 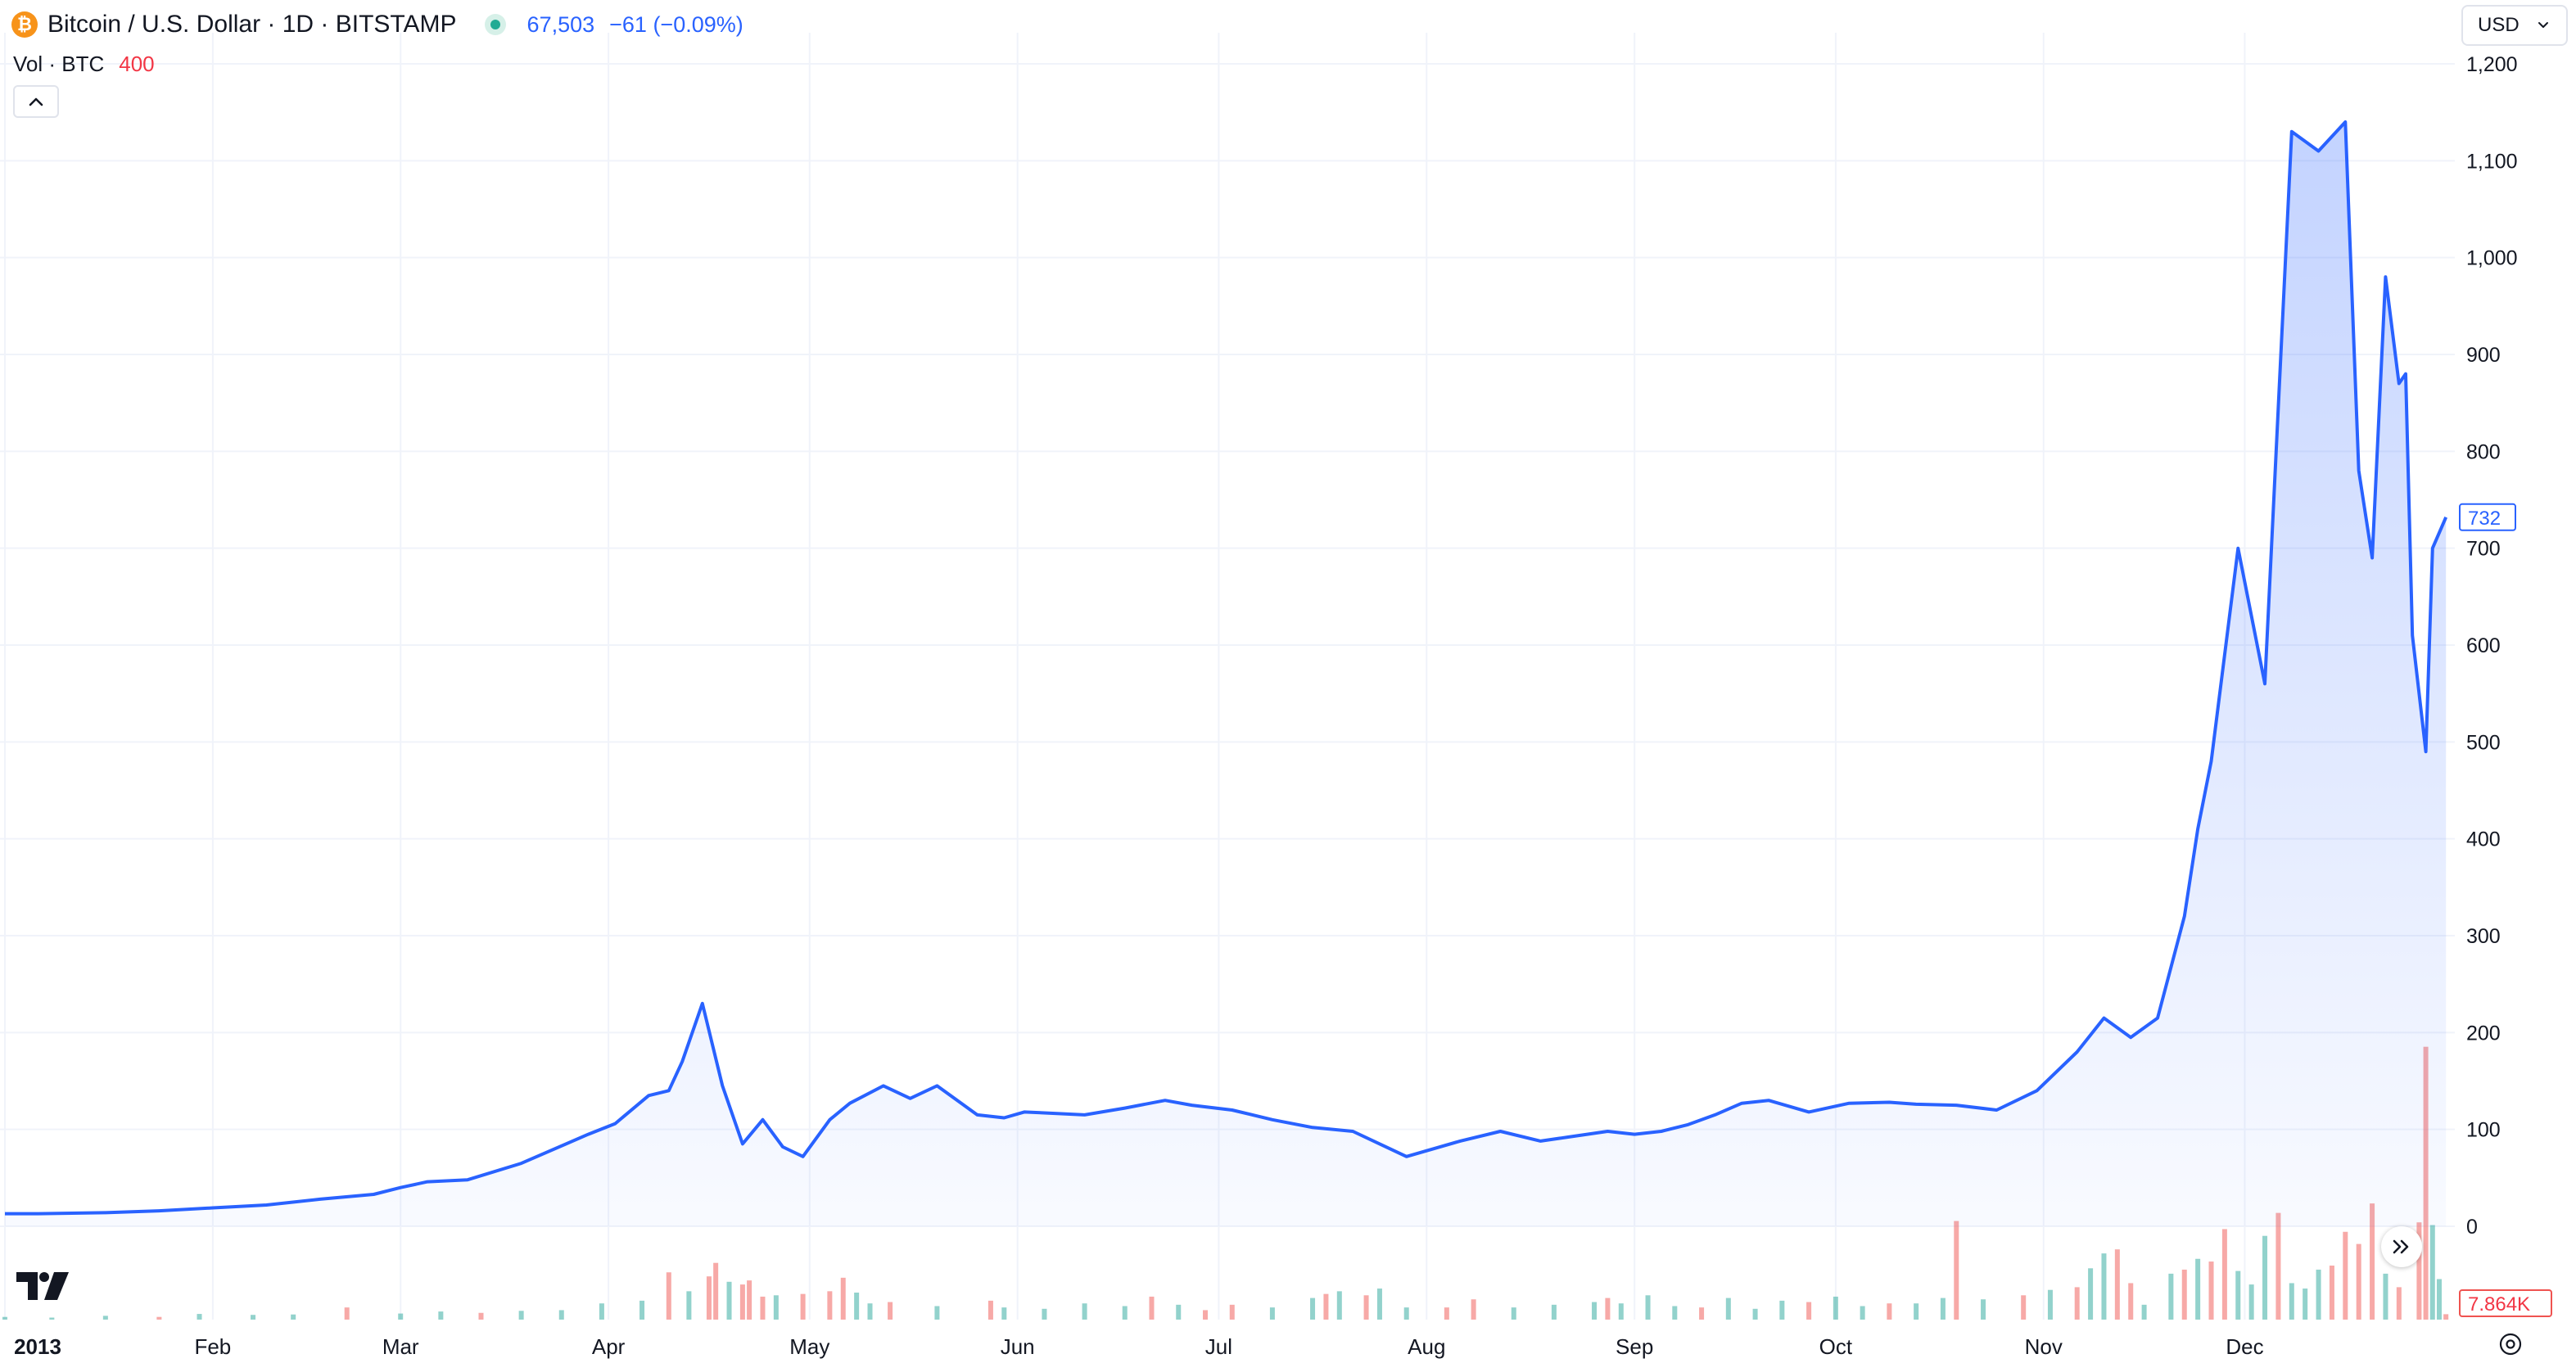 What do you see at coordinates (59, 63) in the screenshot?
I see `volume-legend-label: Vol · BTC` at bounding box center [59, 63].